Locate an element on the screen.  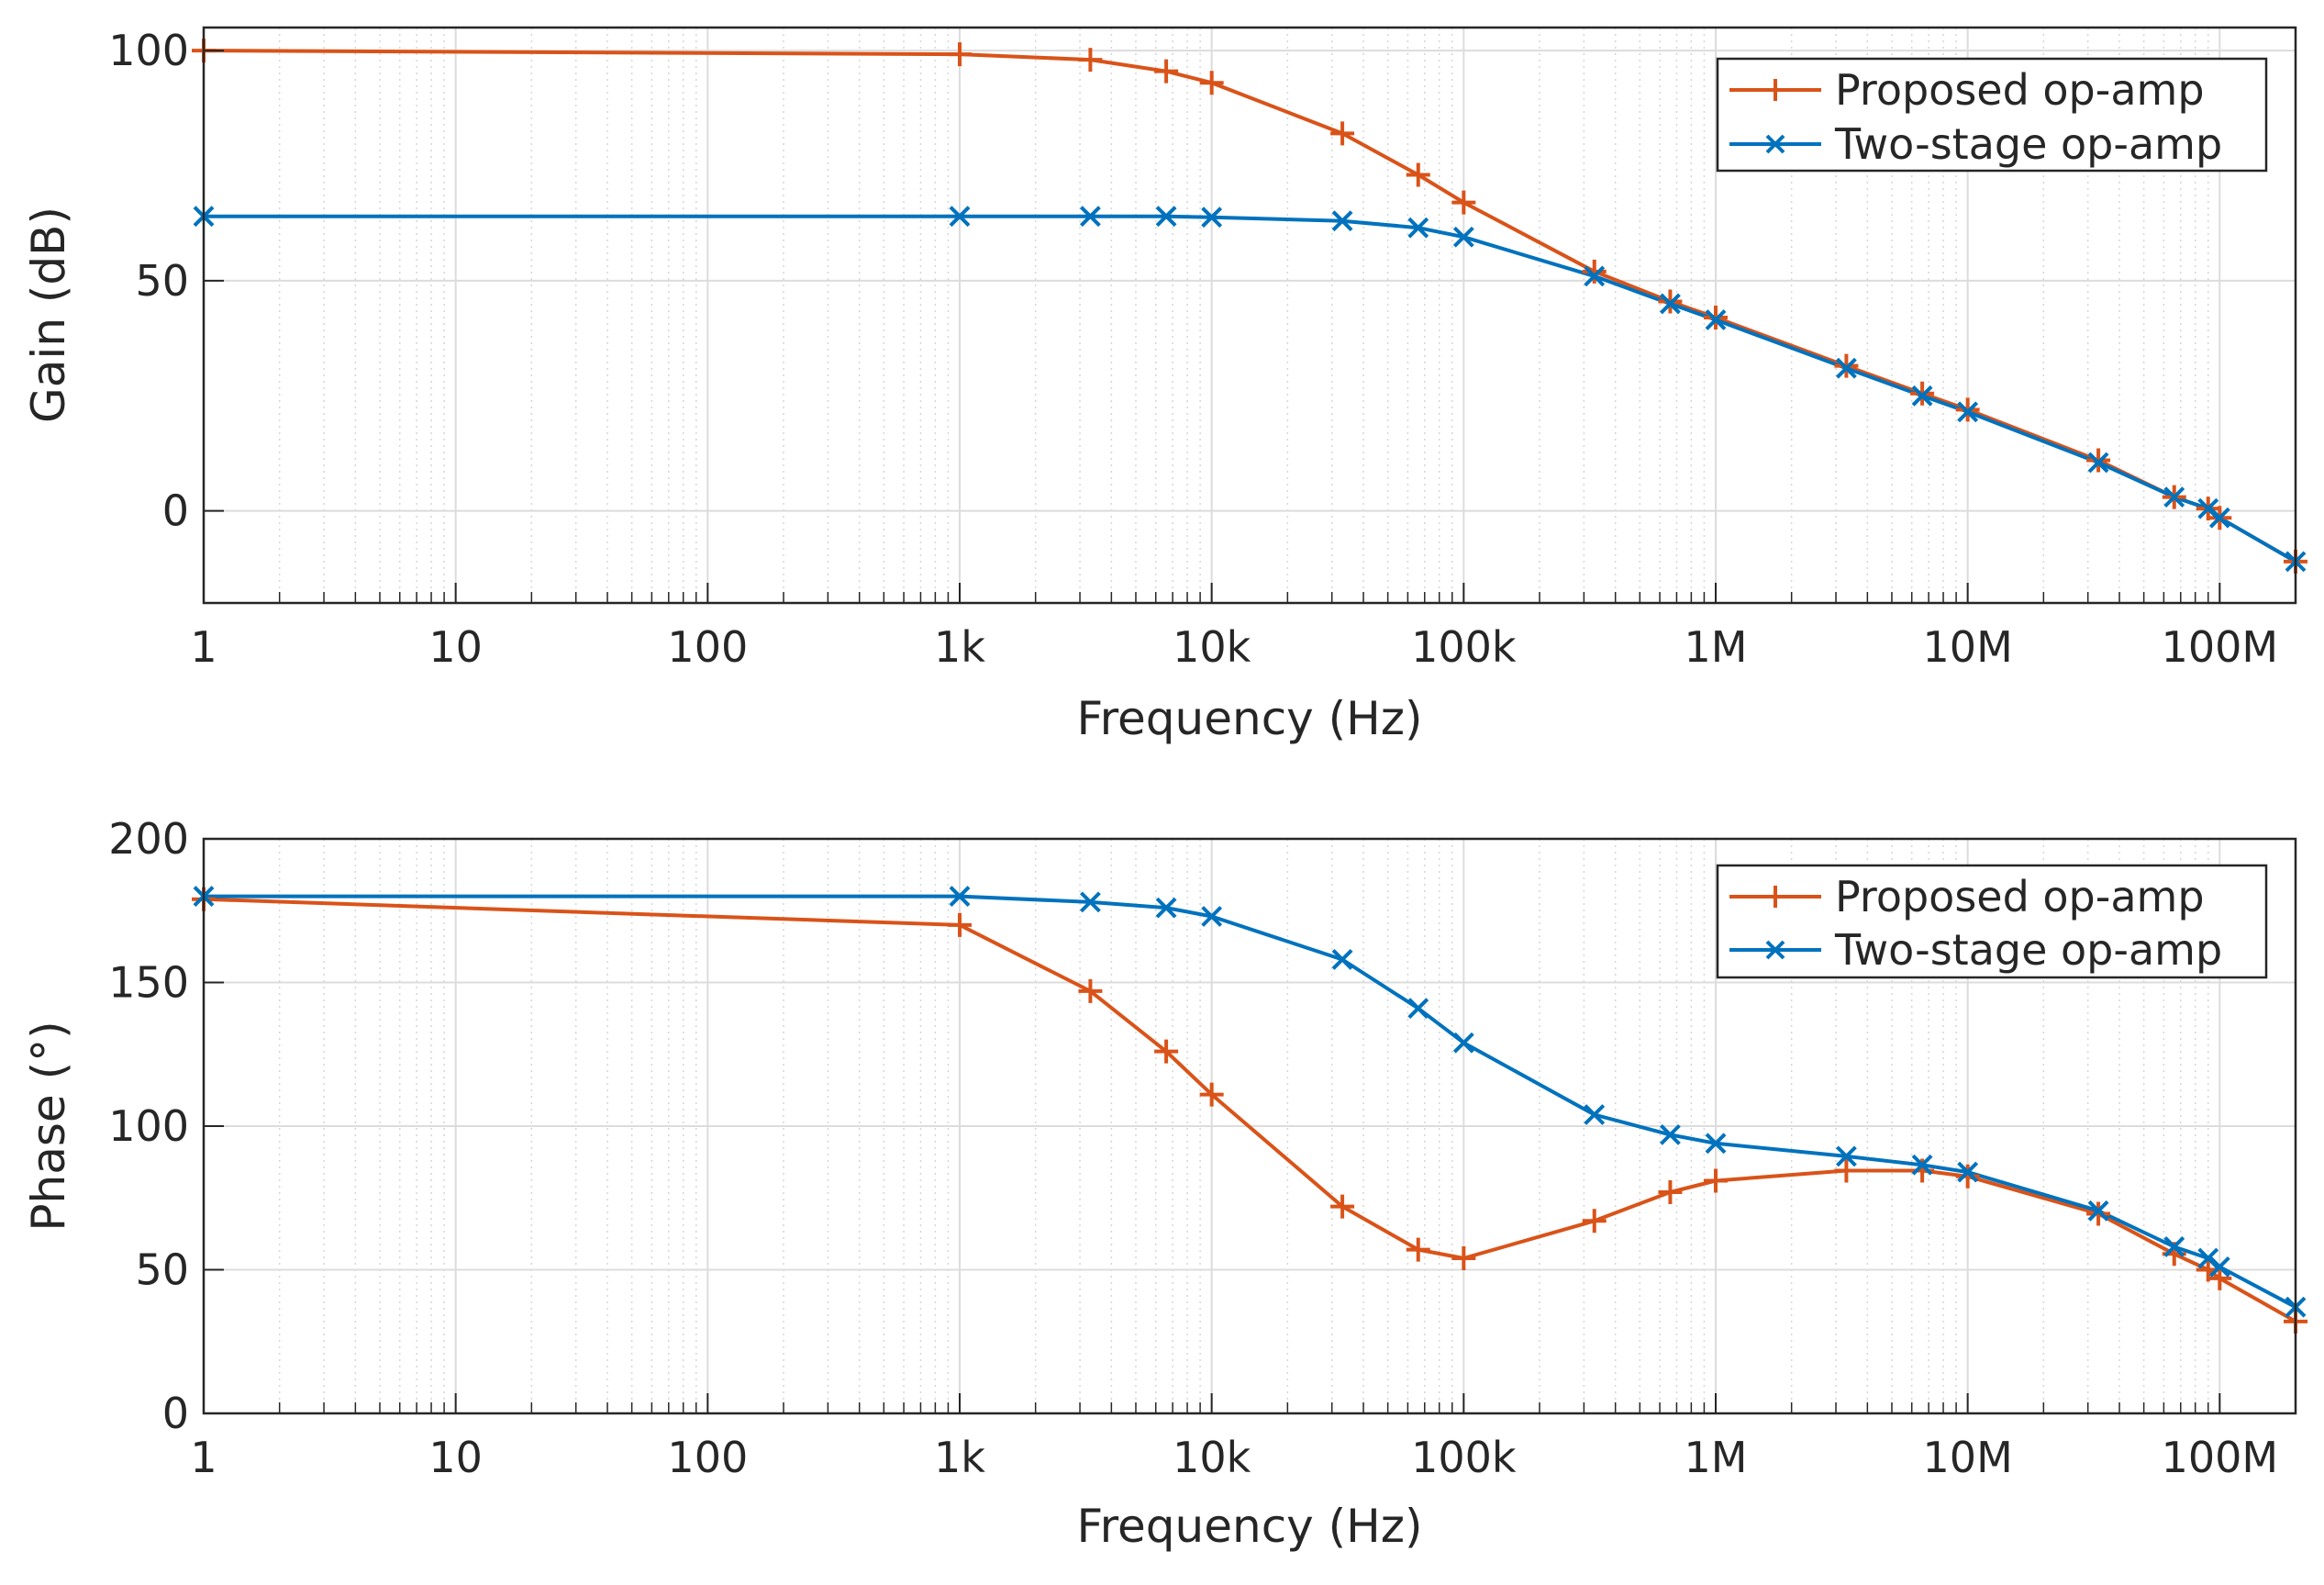
phase-x-tick-label: 100 is located at coordinates (707, 1457).